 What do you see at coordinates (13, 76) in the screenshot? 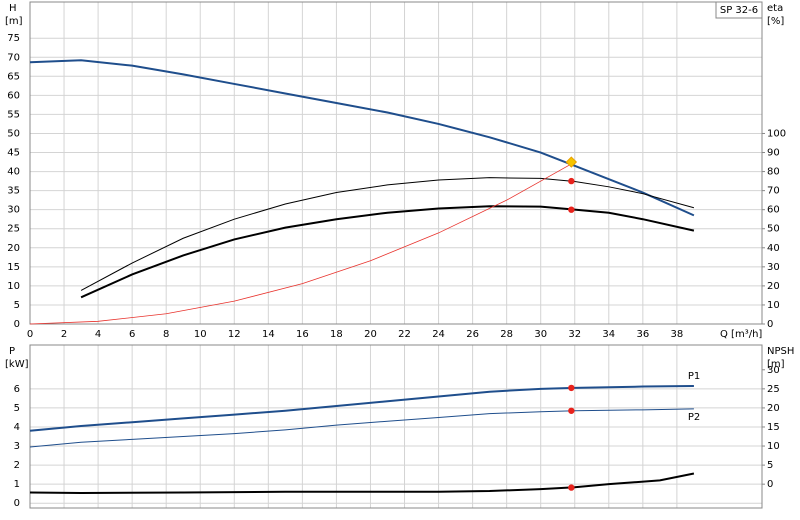
I see `y-tick-label: 65` at bounding box center [13, 76].